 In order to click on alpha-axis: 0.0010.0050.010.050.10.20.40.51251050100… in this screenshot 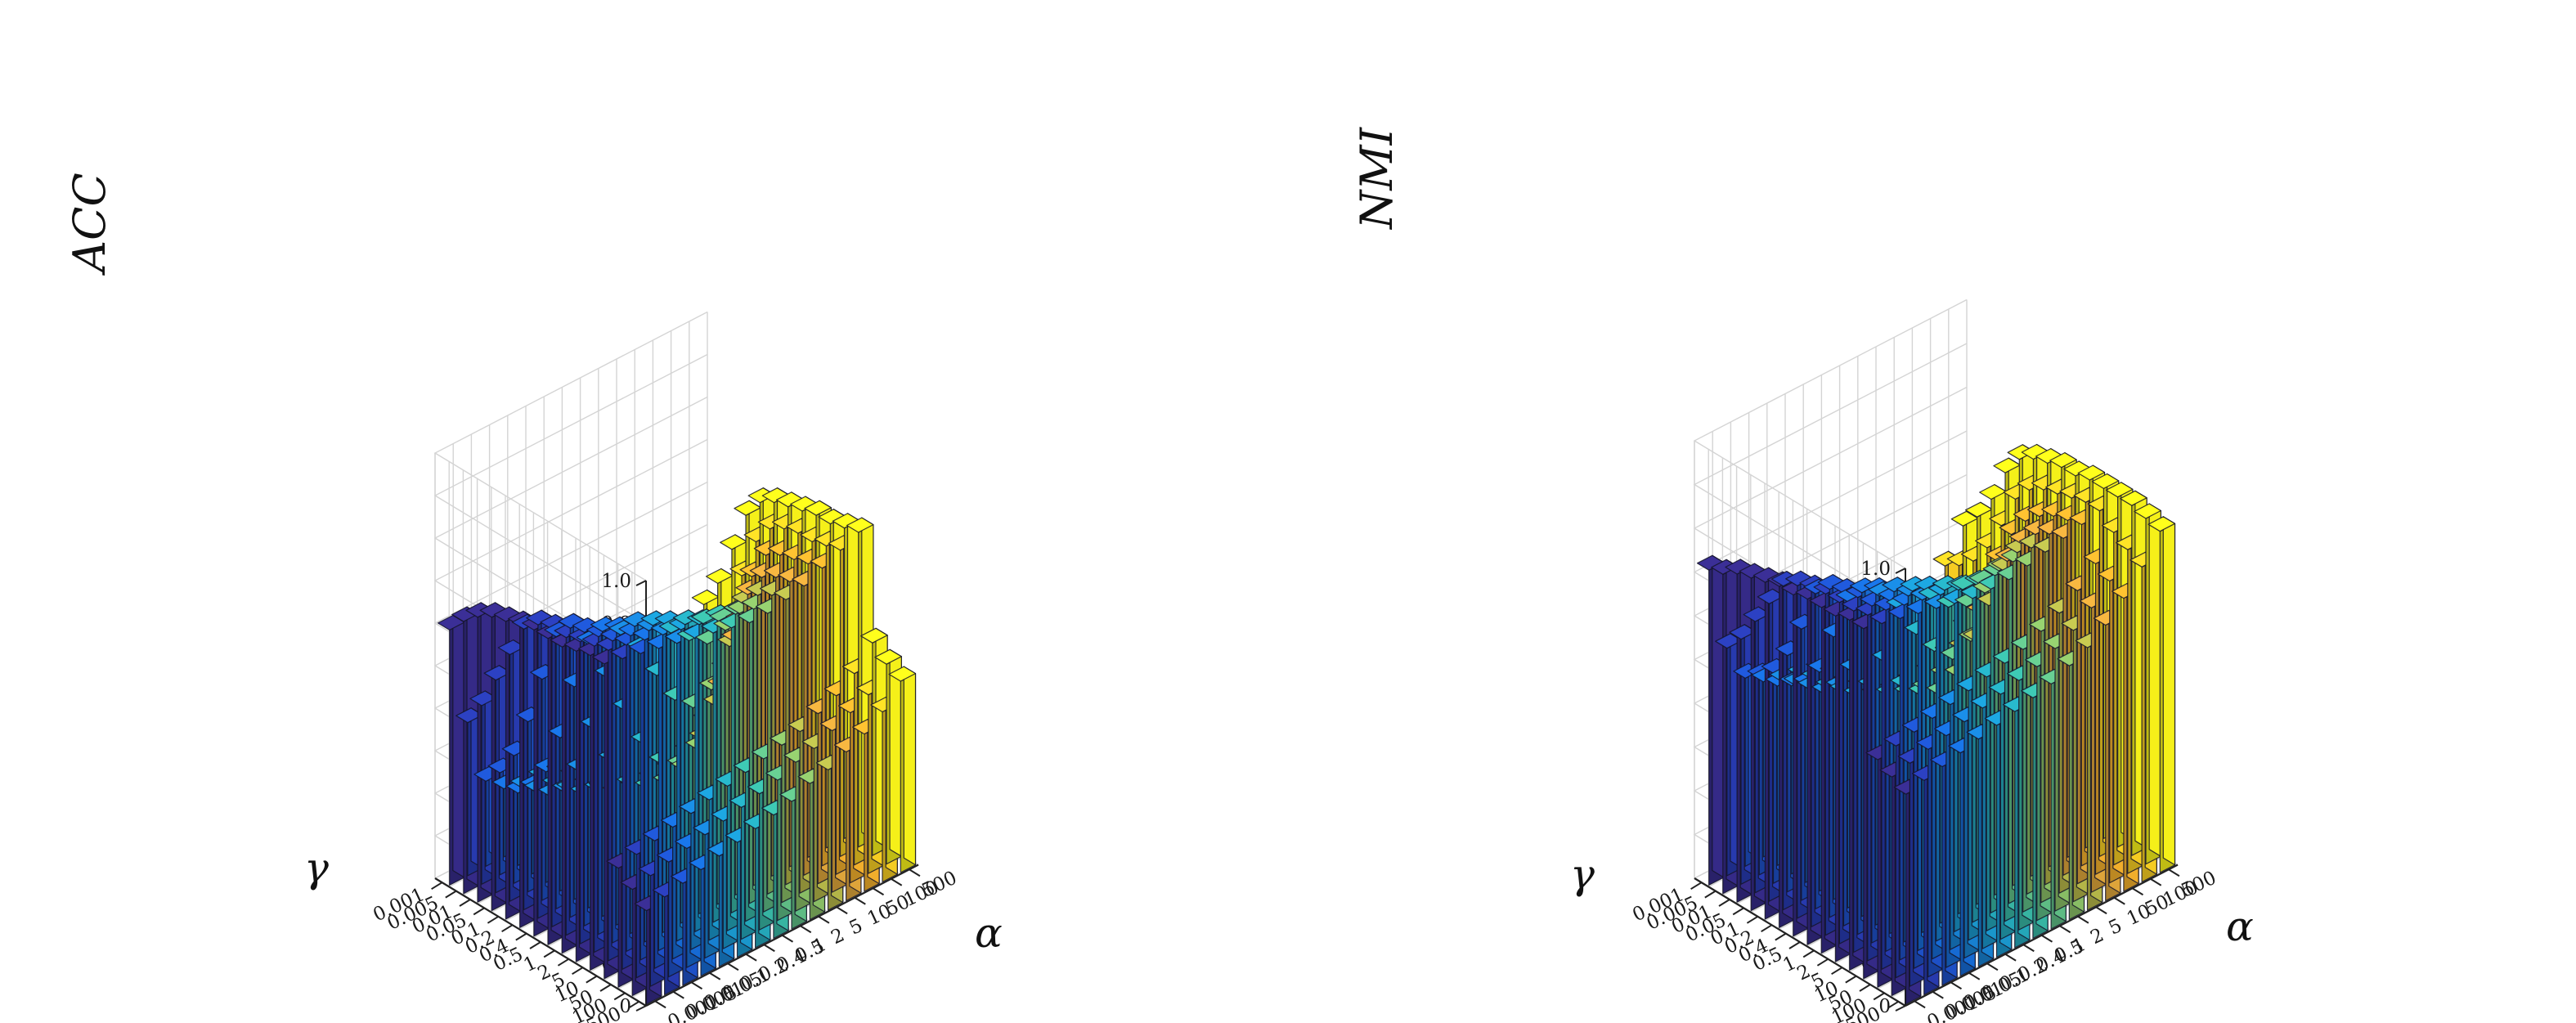, I will do `click(2062, 943)`.